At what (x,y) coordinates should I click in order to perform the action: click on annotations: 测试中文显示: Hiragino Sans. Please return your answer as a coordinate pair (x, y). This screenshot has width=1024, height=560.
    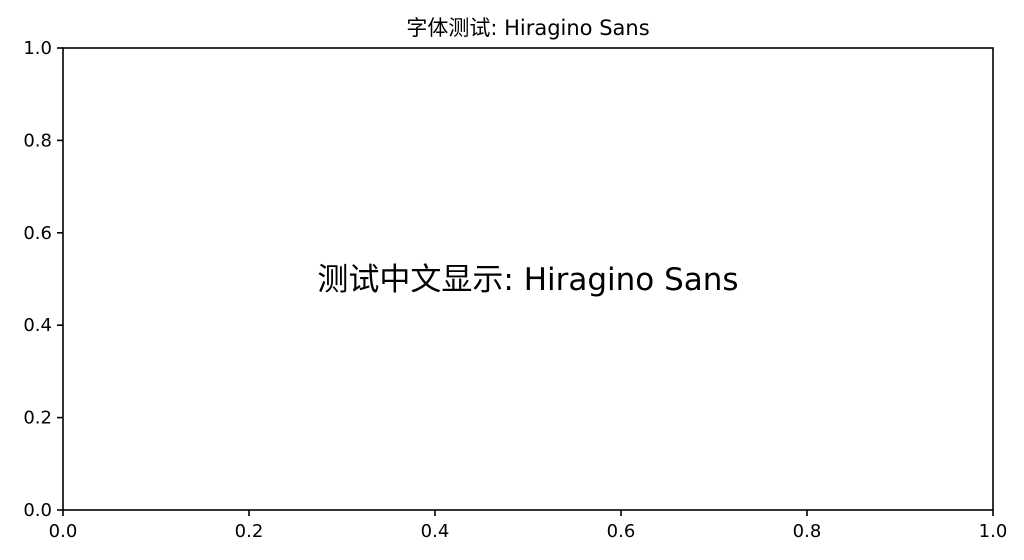
    Looking at the image, I should click on (527, 280).